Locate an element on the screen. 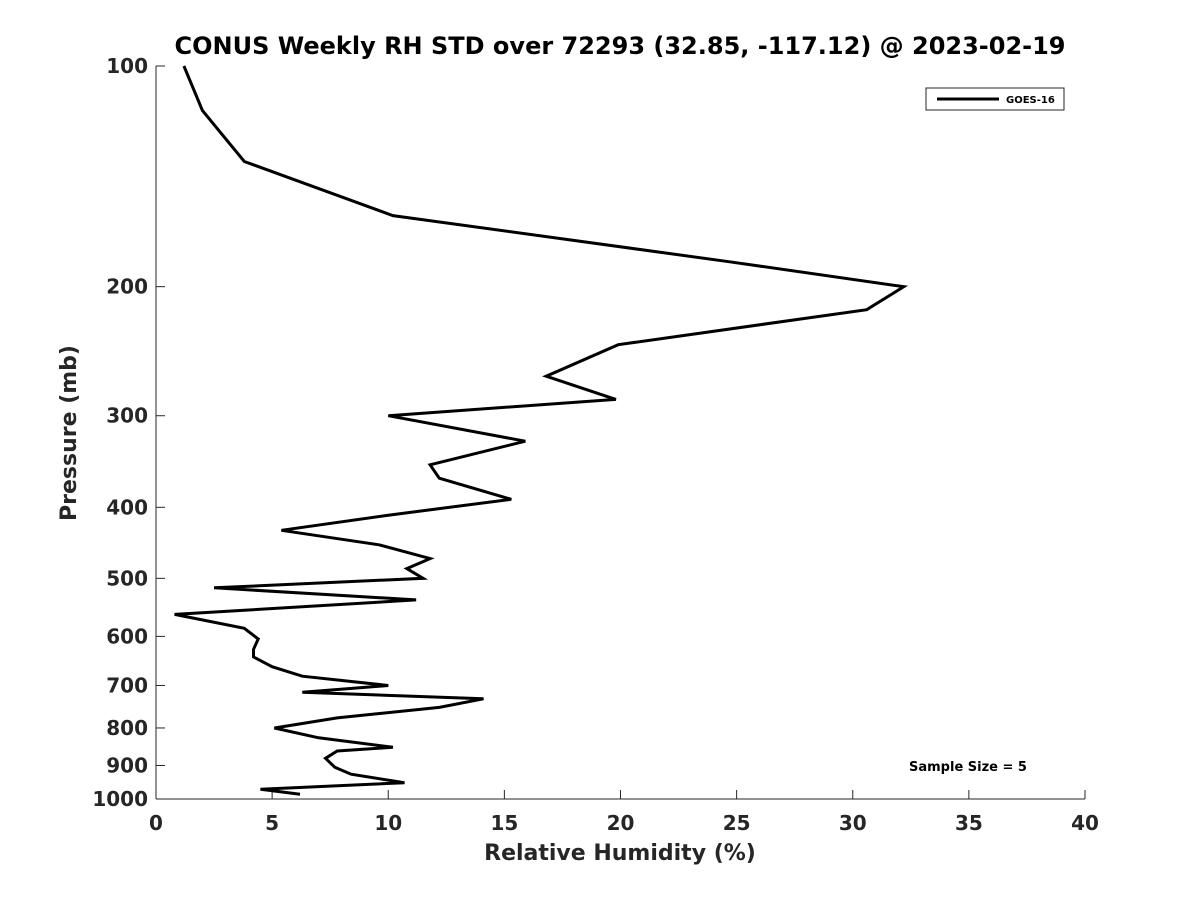 This screenshot has height=900, width=1200. x-tick-label: 25 is located at coordinates (737, 823).